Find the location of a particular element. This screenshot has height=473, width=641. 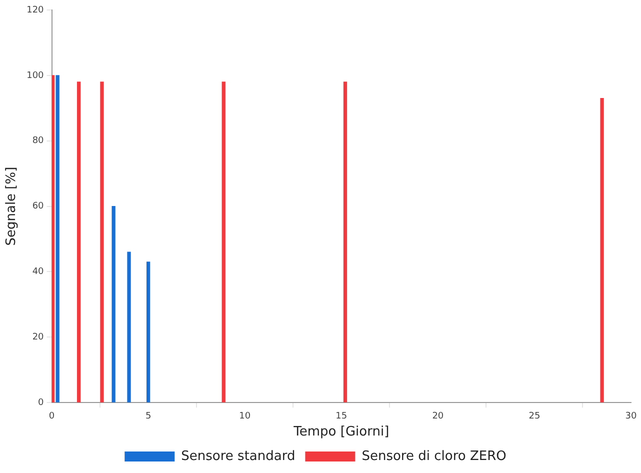

x-tick-label: 15 is located at coordinates (342, 416).